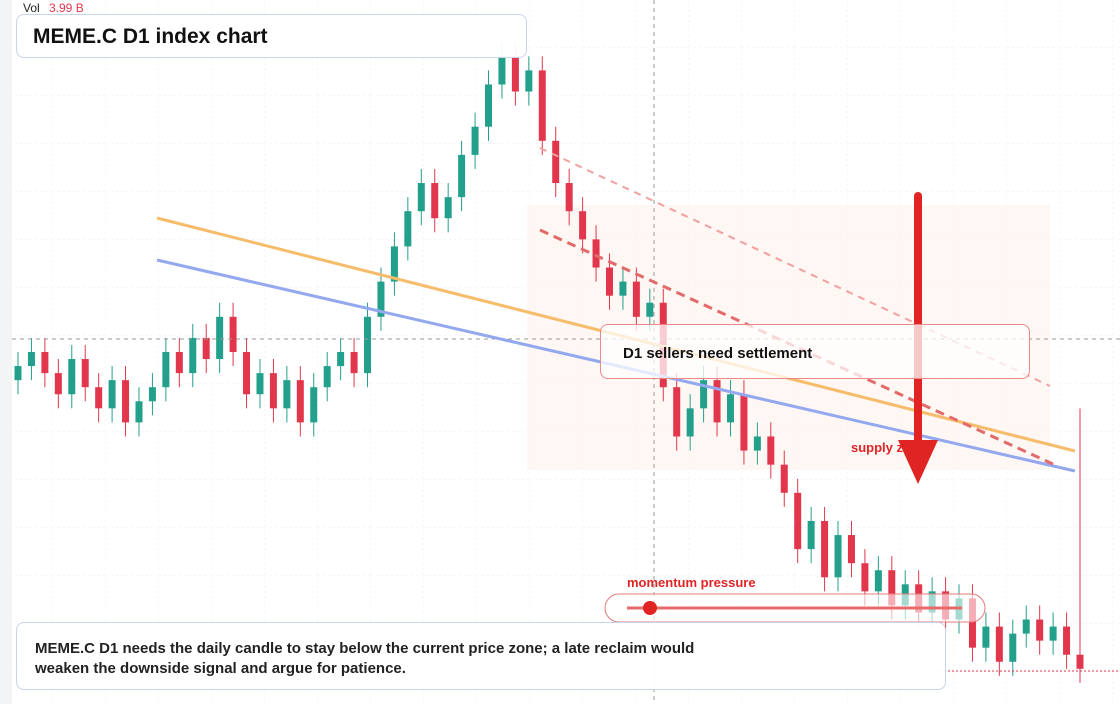 The image size is (1120, 704). What do you see at coordinates (271, 36) in the screenshot?
I see `chart-title: MEME.C D1 index chart` at bounding box center [271, 36].